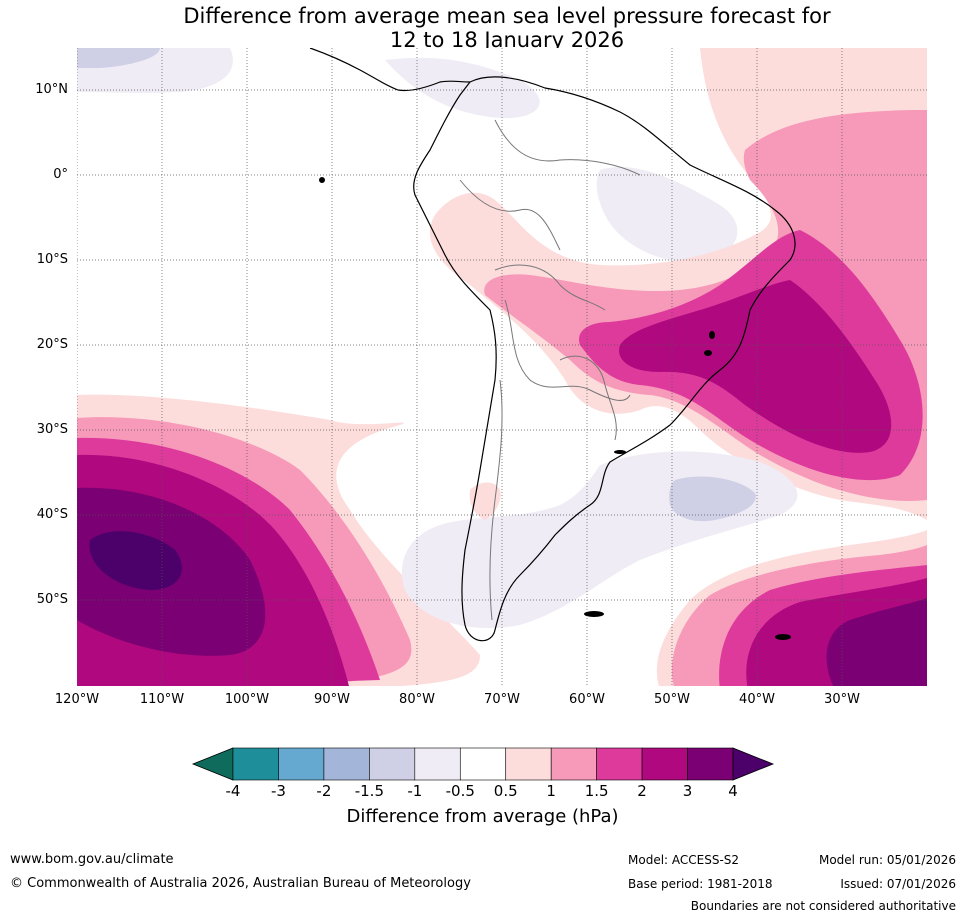  Describe the element at coordinates (596, 791) in the screenshot. I see `colorbar-tick-label: 1.5` at that location.